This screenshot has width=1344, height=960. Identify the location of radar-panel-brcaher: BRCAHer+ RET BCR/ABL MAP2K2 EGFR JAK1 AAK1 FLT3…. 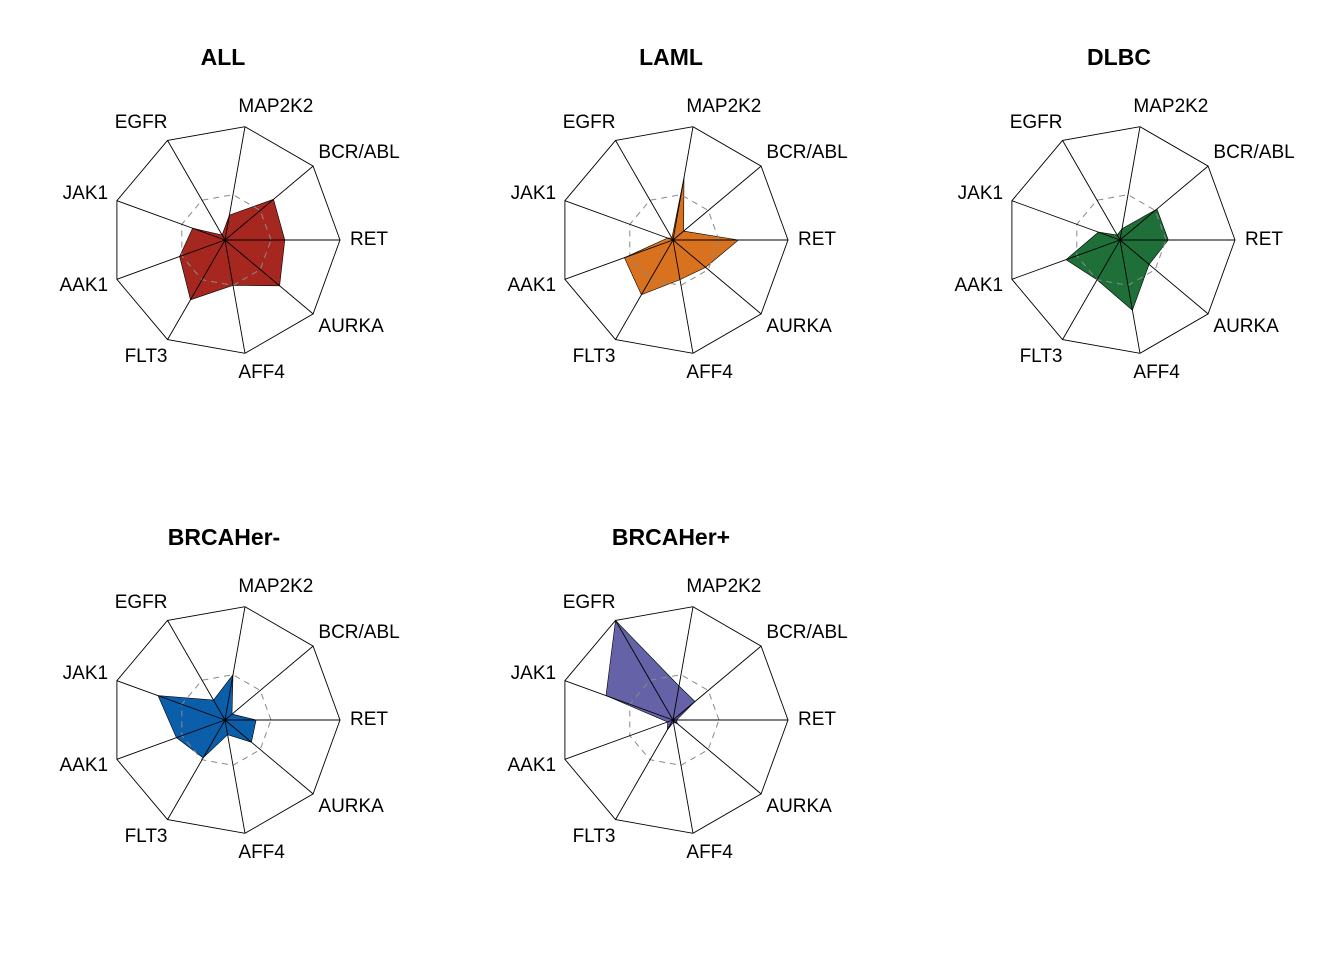
(678, 693).